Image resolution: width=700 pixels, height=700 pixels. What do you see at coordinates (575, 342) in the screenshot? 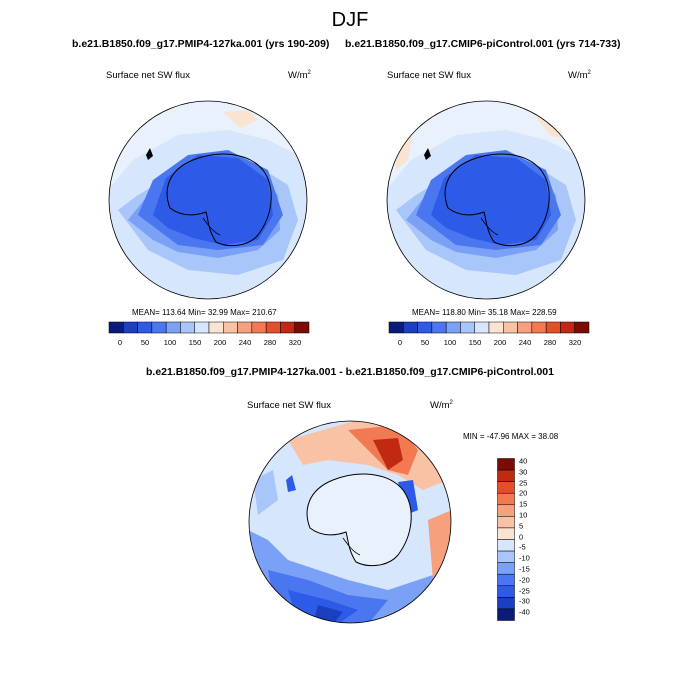
I see `panel-2-colorbar-tick-label: 320` at bounding box center [575, 342].